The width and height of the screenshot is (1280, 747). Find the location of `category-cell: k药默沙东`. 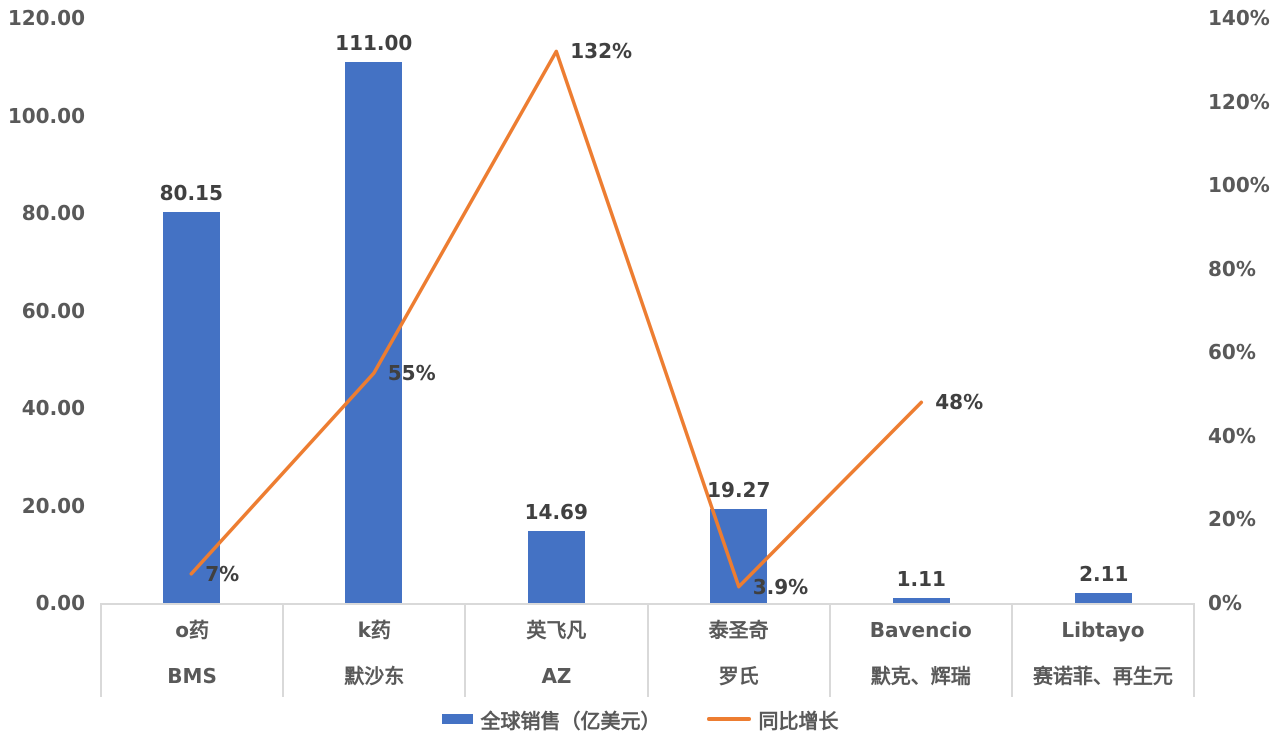

category-cell: k药默沙东 is located at coordinates (375, 651).